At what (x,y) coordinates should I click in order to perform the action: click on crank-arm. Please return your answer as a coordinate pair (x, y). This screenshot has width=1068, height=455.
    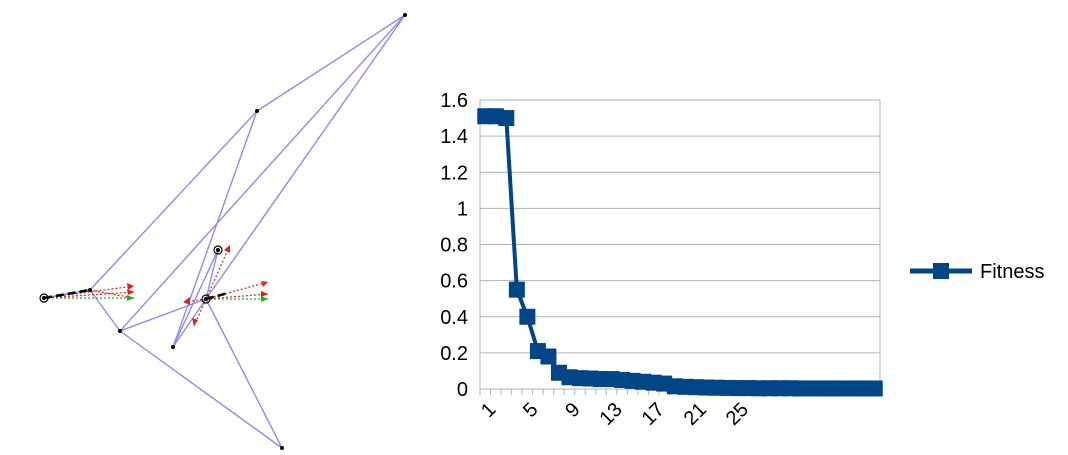
    Looking at the image, I should click on (67, 294).